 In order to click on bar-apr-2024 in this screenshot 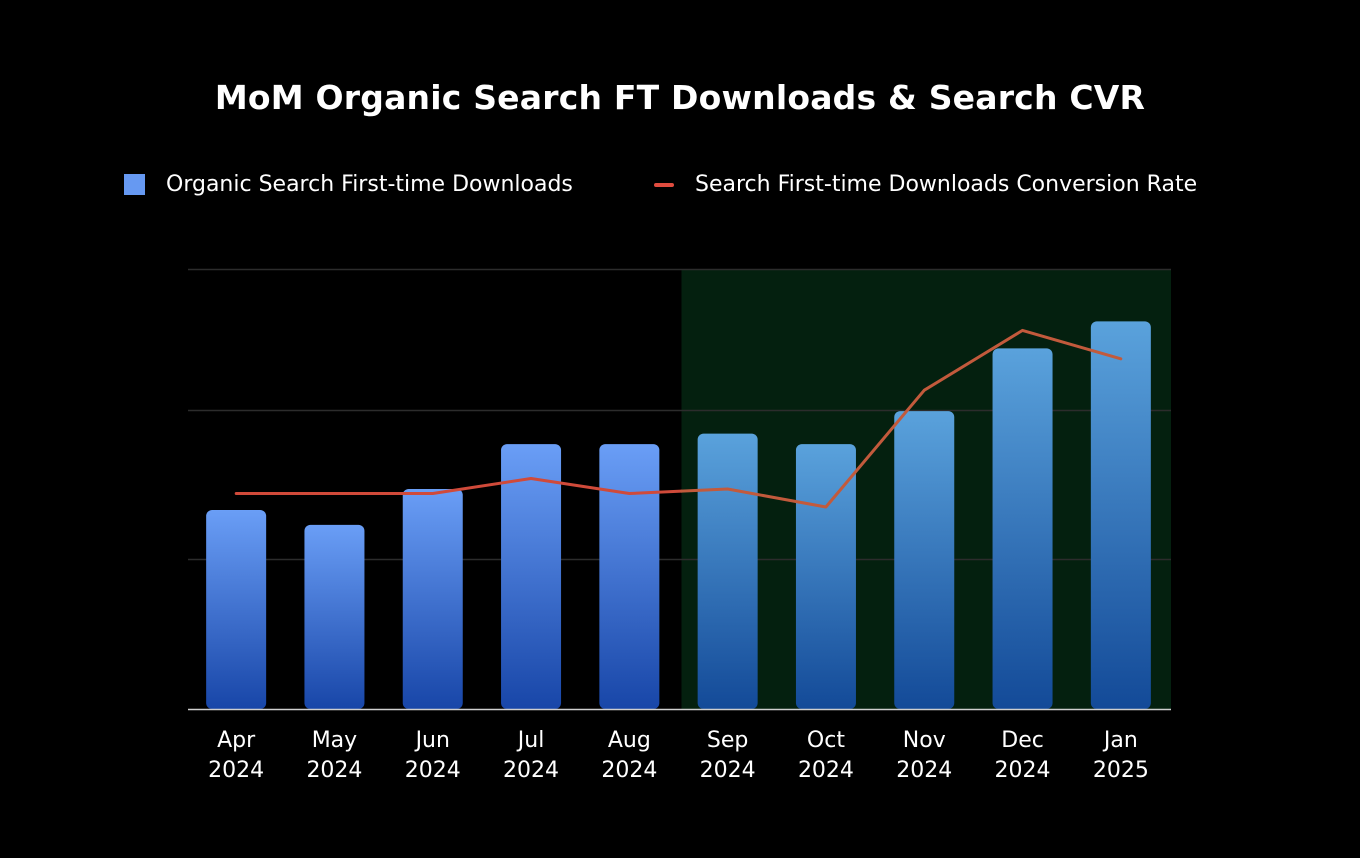, I will do `click(236, 609)`.